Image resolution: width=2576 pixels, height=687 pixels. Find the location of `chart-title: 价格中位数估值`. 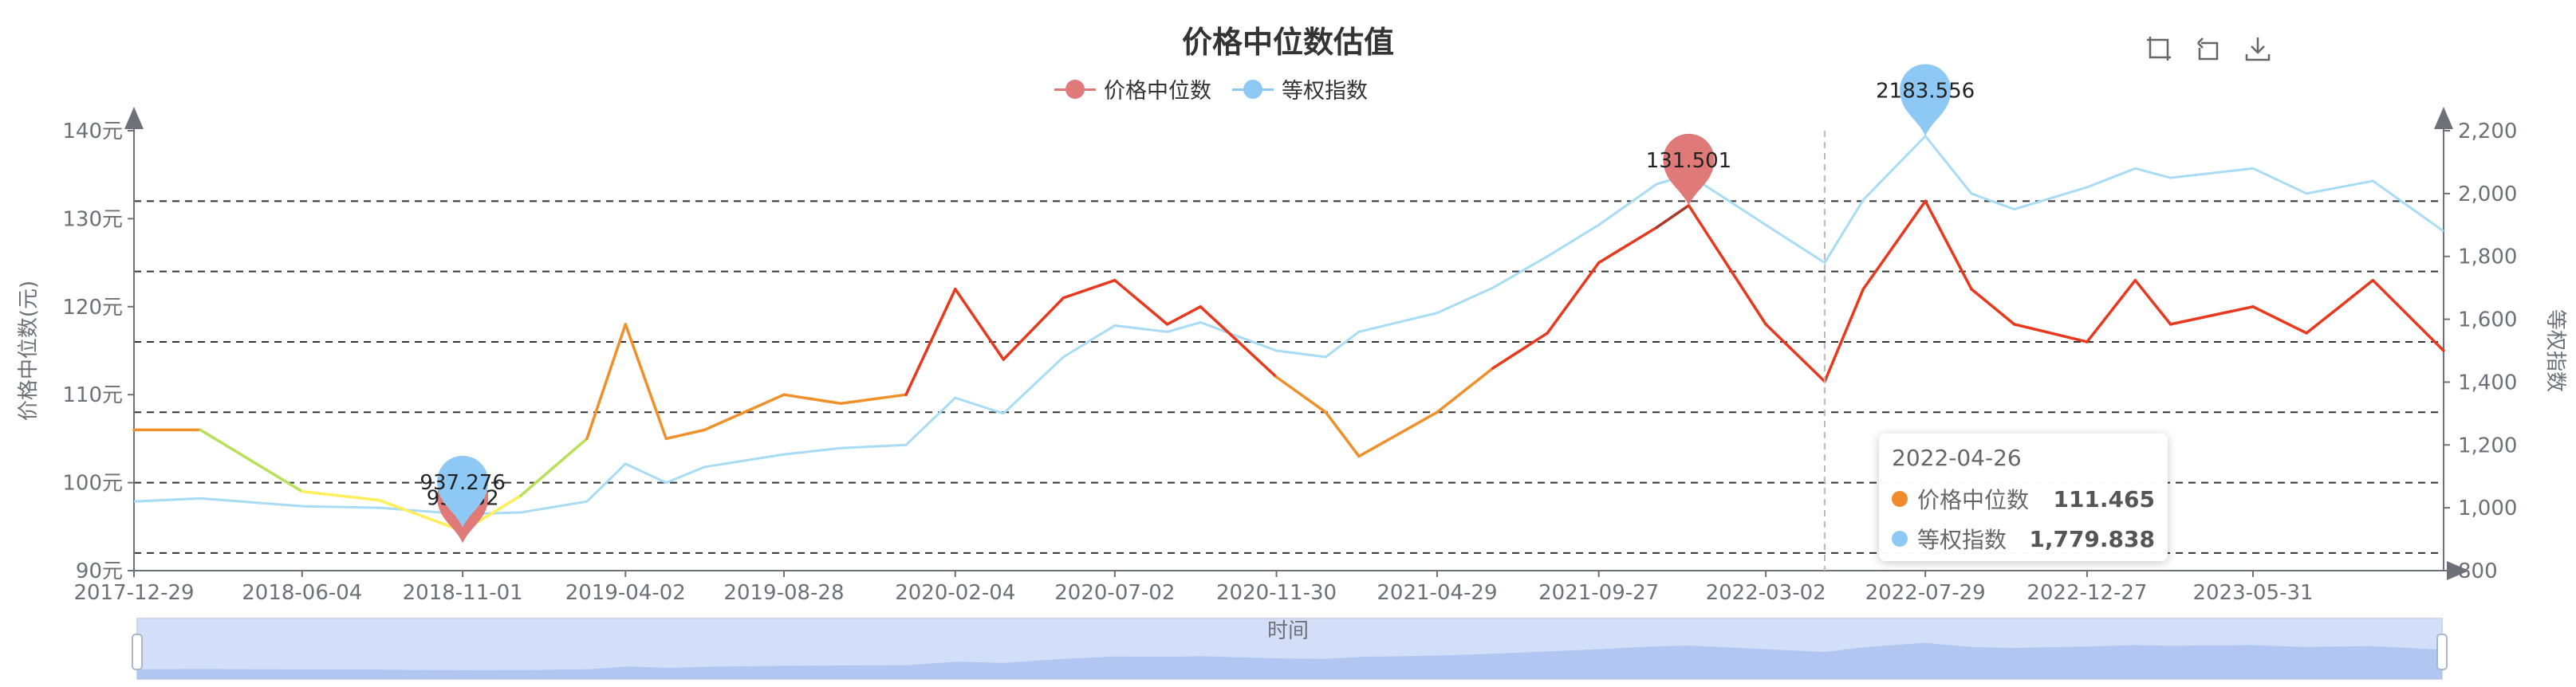

chart-title: 价格中位数估值 is located at coordinates (1287, 42).